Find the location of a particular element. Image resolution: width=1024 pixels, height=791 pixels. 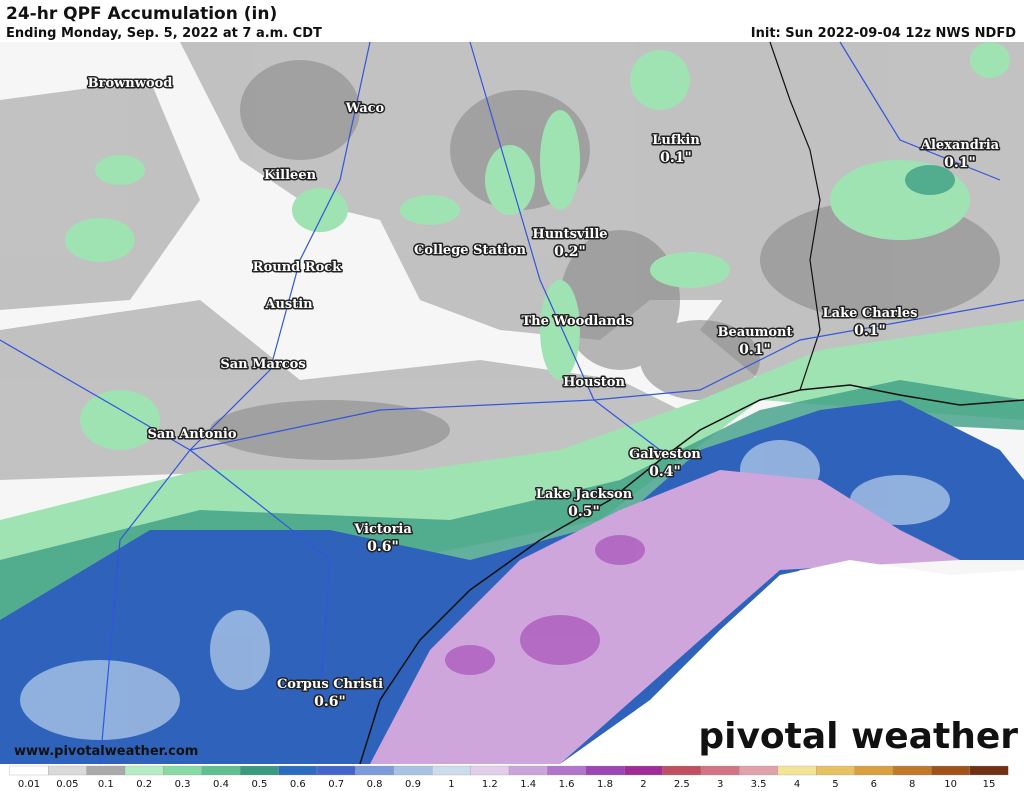

city-name: Waco is located at coordinates (365, 108).